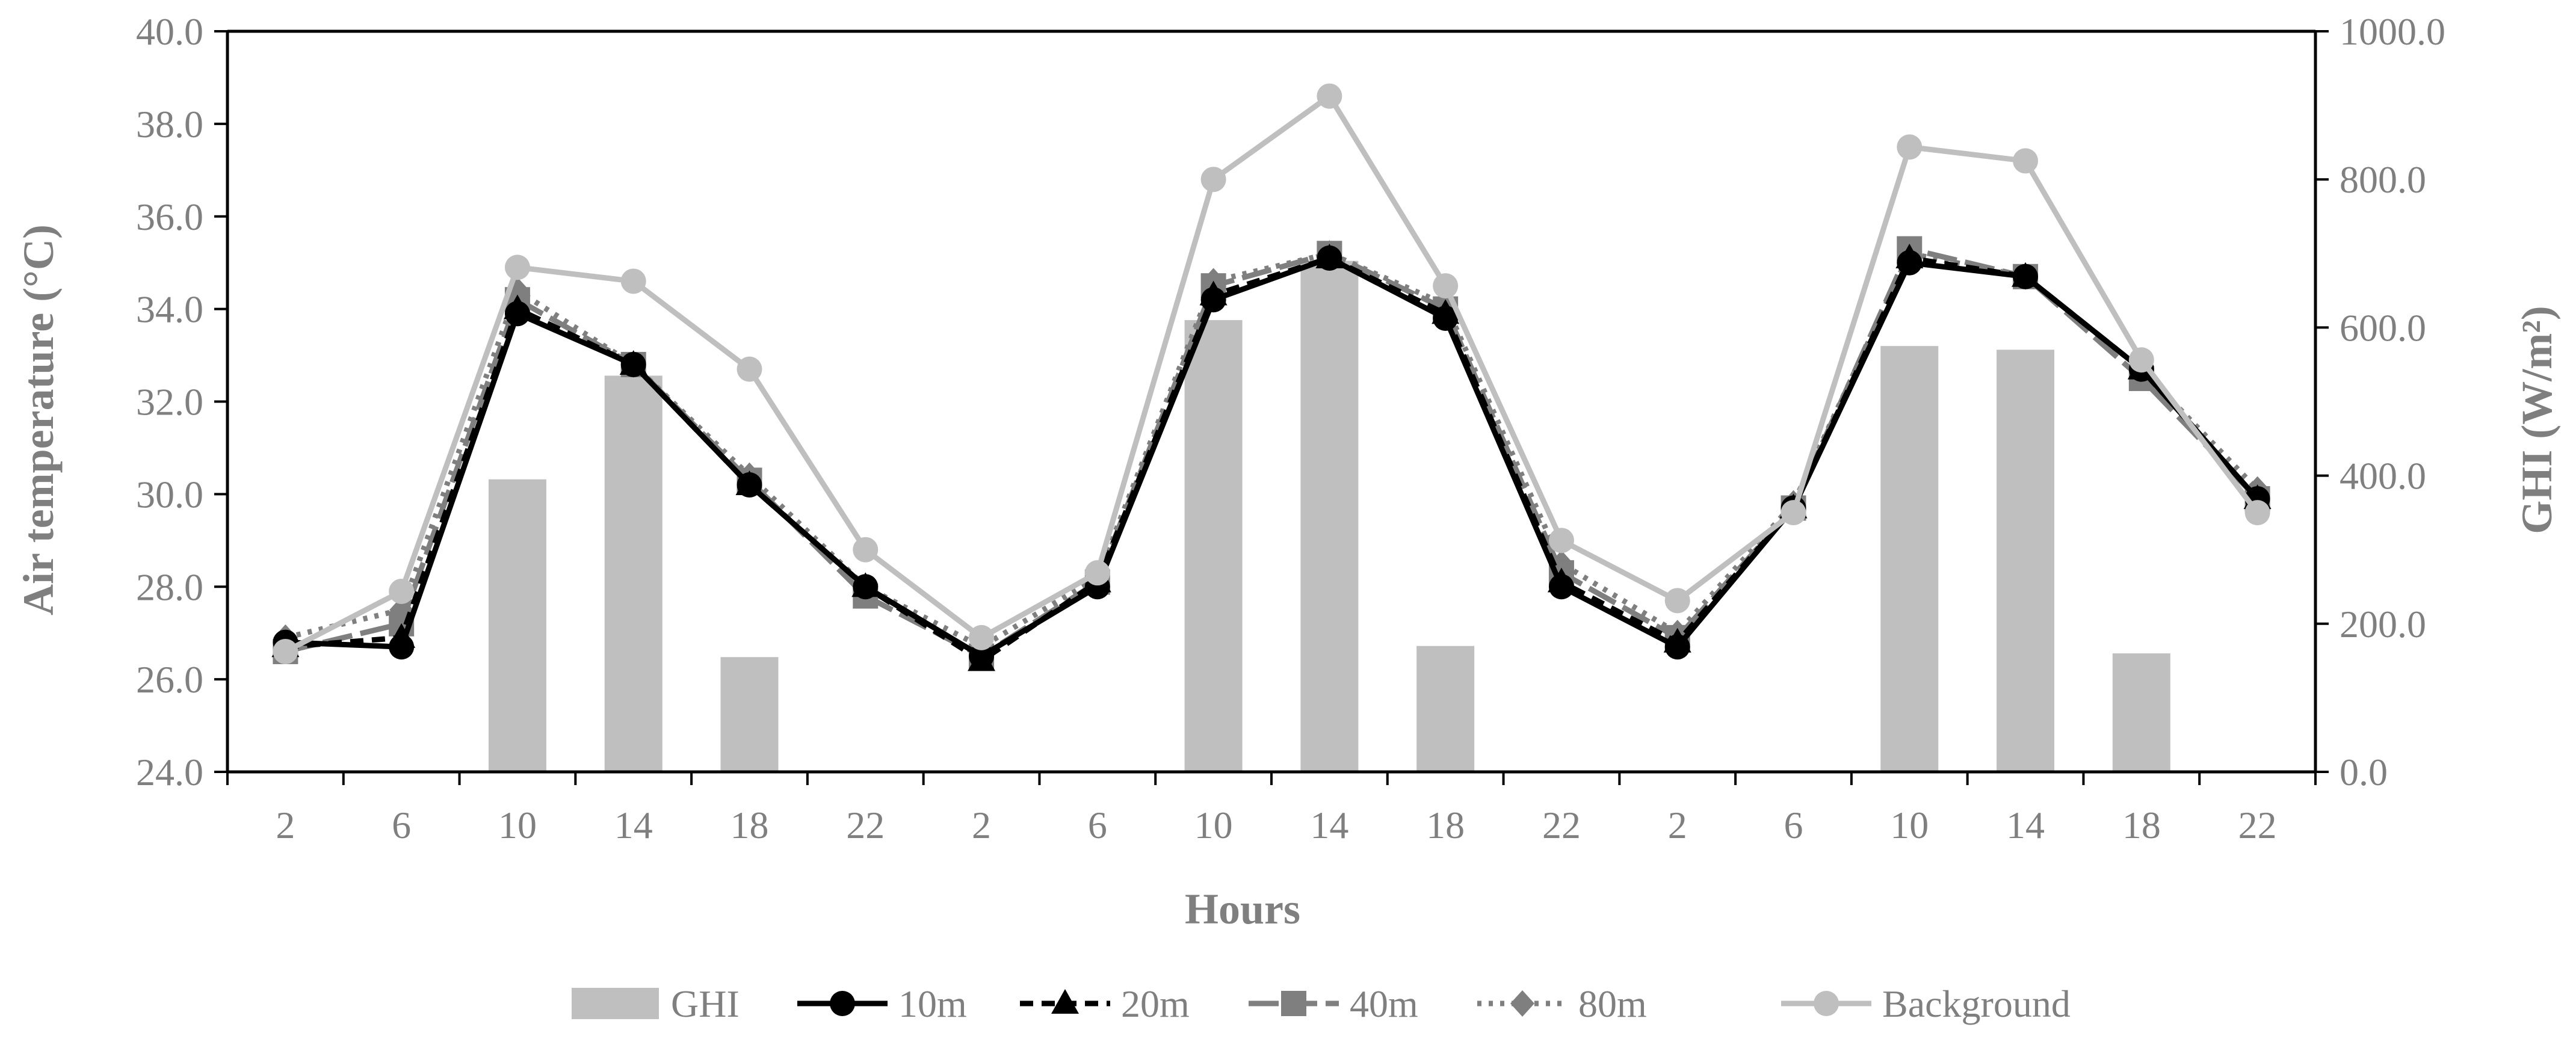  What do you see at coordinates (169, 495) in the screenshot?
I see `y-tick-label: 30.0` at bounding box center [169, 495].